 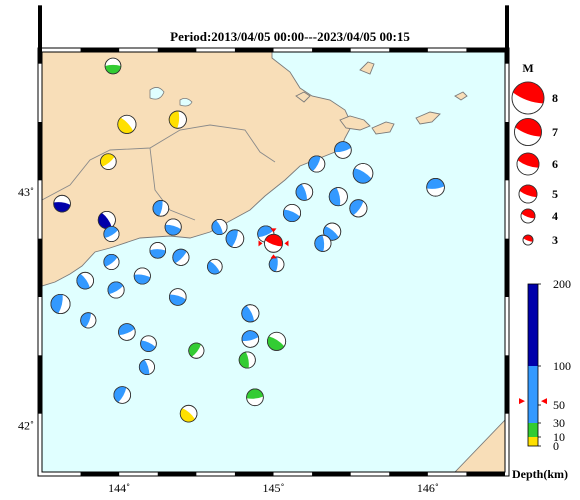 I want to click on prefecture-boundary, so click(x=159, y=162).